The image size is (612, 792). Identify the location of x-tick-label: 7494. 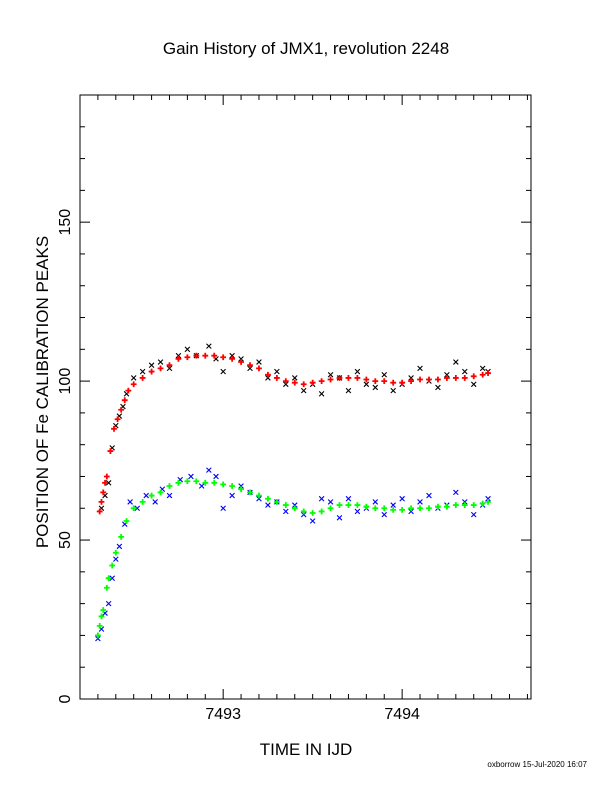
(402, 714).